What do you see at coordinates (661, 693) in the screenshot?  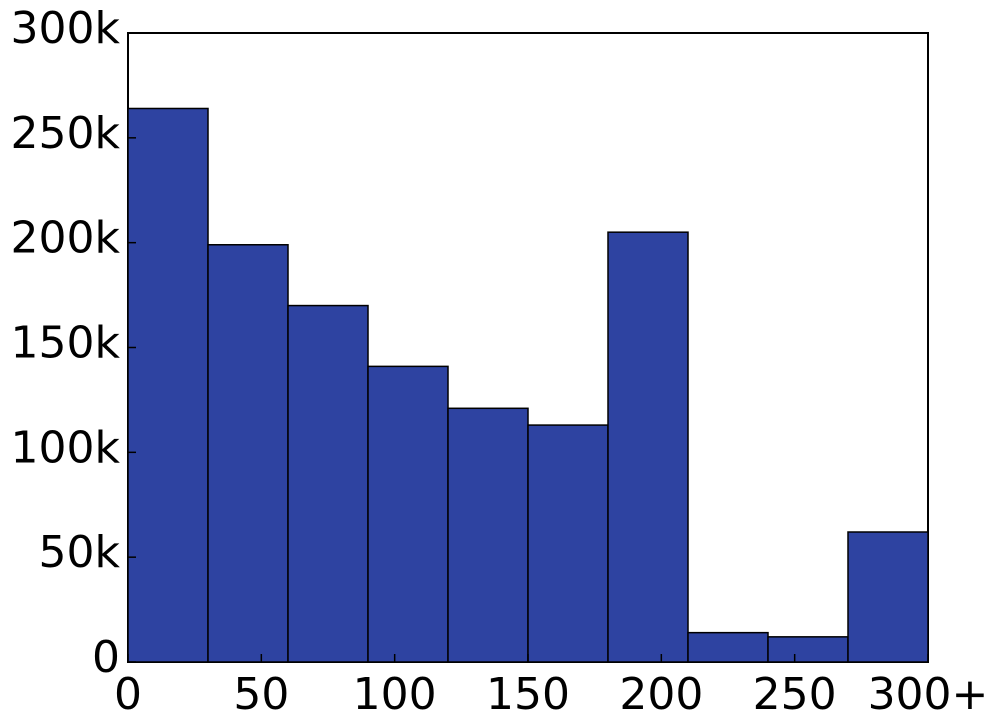 I see `x-tick-label: 200` at bounding box center [661, 693].